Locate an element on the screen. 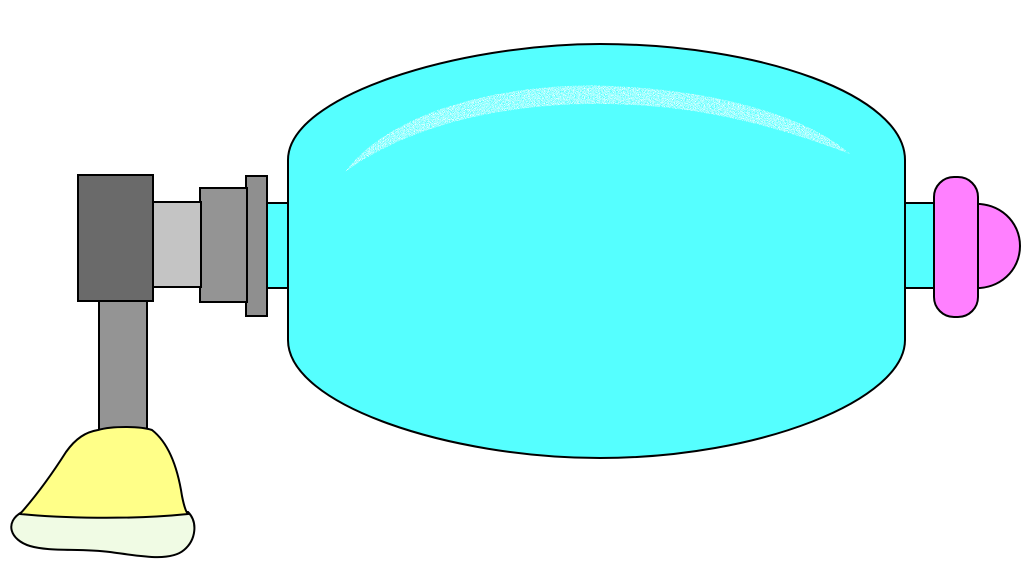 The height and width of the screenshot is (582, 1024). reservoir-valve-body is located at coordinates (956, 247).